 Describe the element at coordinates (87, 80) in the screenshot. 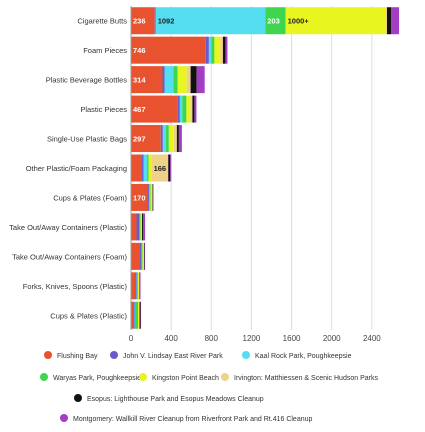

I see `category-label: Plastic Beverage Bottles` at that location.